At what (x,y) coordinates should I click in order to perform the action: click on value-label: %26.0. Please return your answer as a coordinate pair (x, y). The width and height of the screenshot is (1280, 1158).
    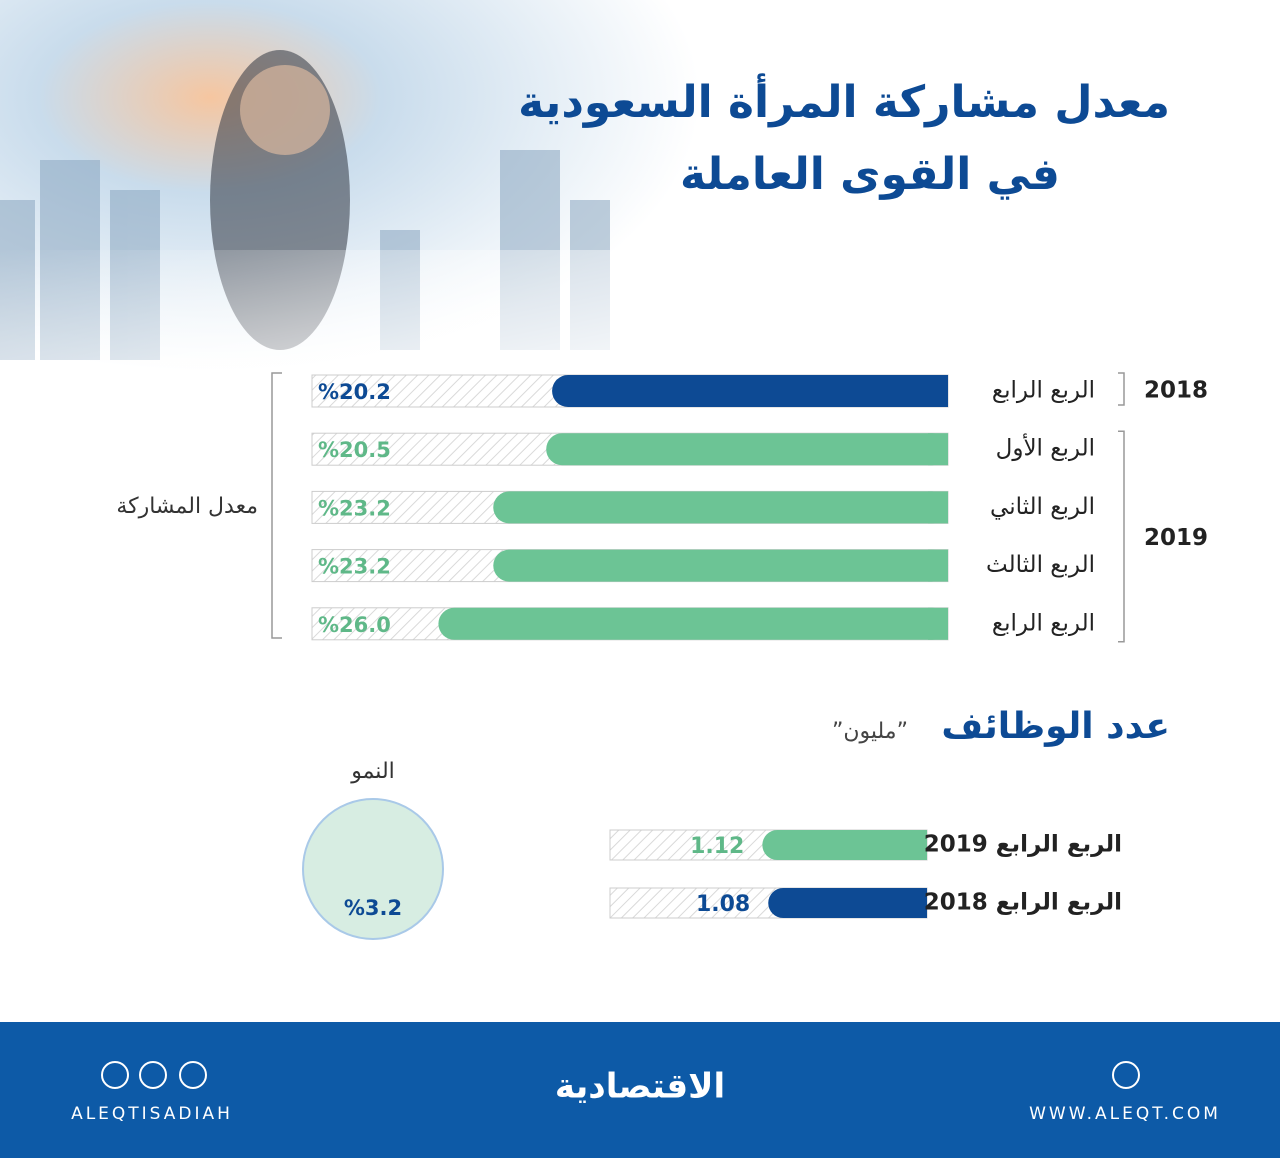
    Looking at the image, I should click on (354, 625).